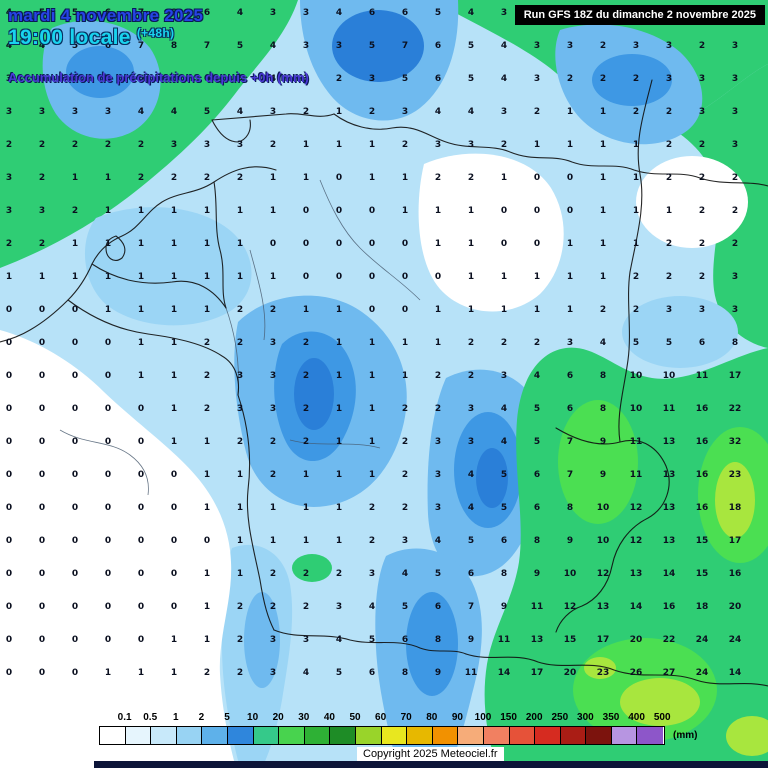  What do you see at coordinates (381, 717) in the screenshot?
I see `legend-value: 60` at bounding box center [381, 717].